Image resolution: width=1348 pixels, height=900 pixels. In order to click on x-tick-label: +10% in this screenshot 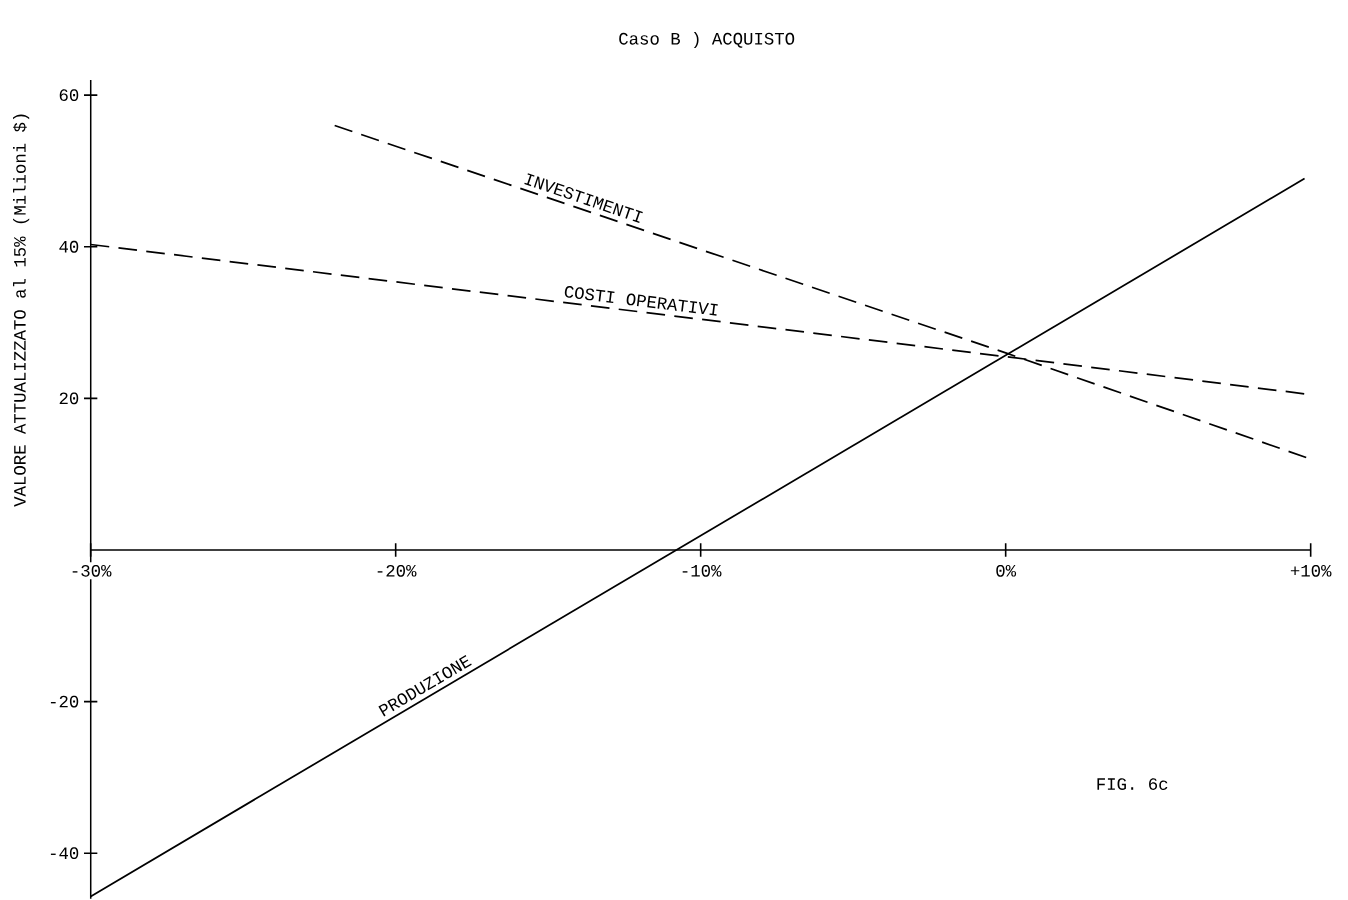, I will do `click(1311, 570)`.